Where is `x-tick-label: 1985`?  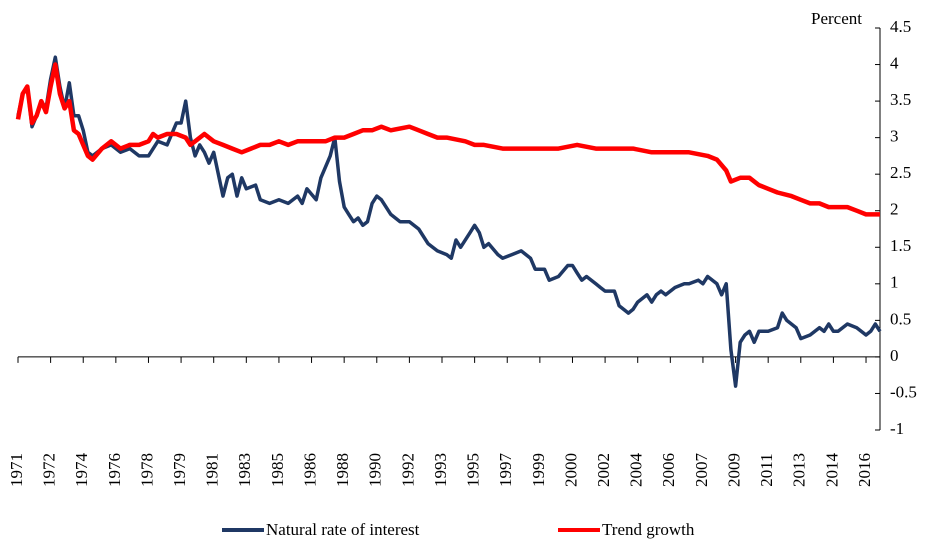 x-tick-label: 1985 is located at coordinates (277, 470).